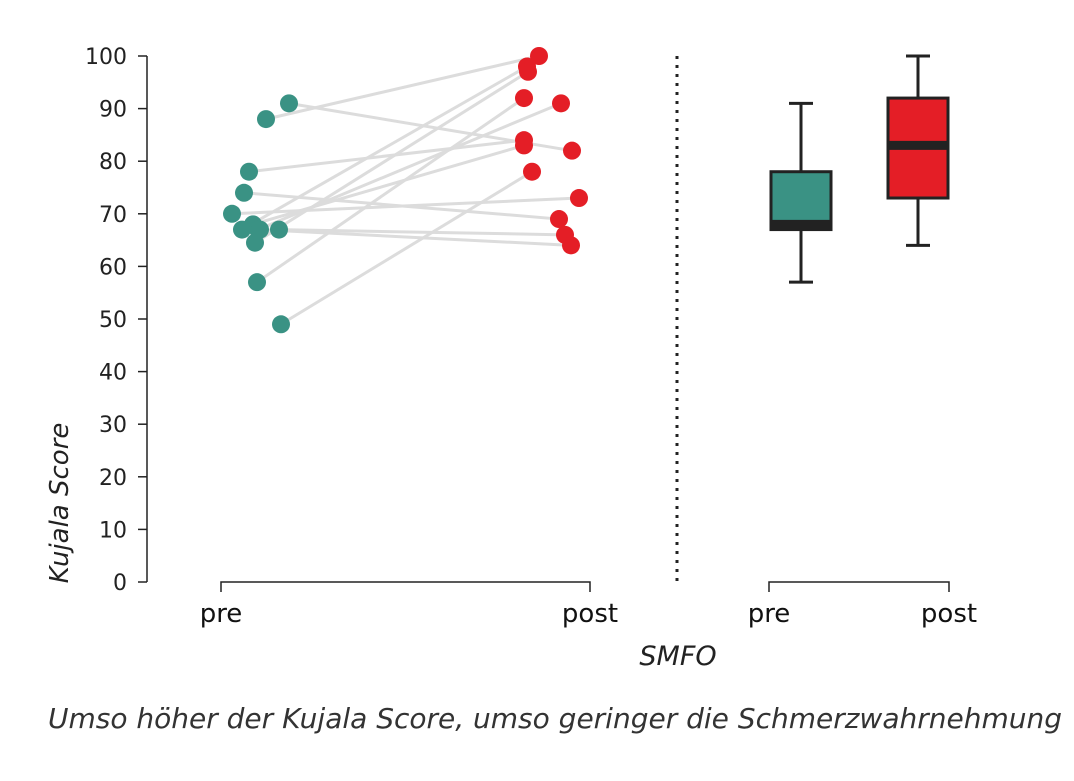 The image size is (1074, 781). Describe the element at coordinates (859, 169) in the screenshot. I see `box-plots` at that location.